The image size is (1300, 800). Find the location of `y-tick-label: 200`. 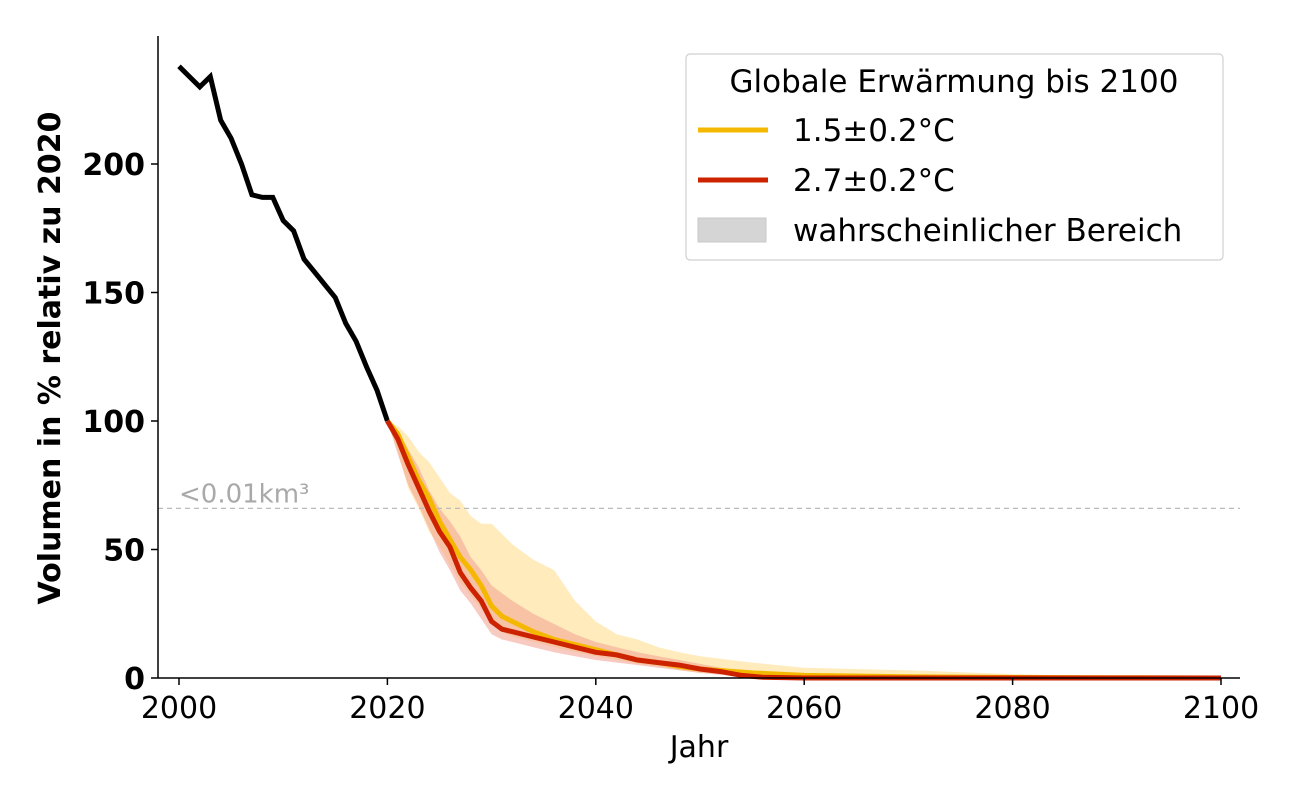

y-tick-label: 200 is located at coordinates (113, 165).